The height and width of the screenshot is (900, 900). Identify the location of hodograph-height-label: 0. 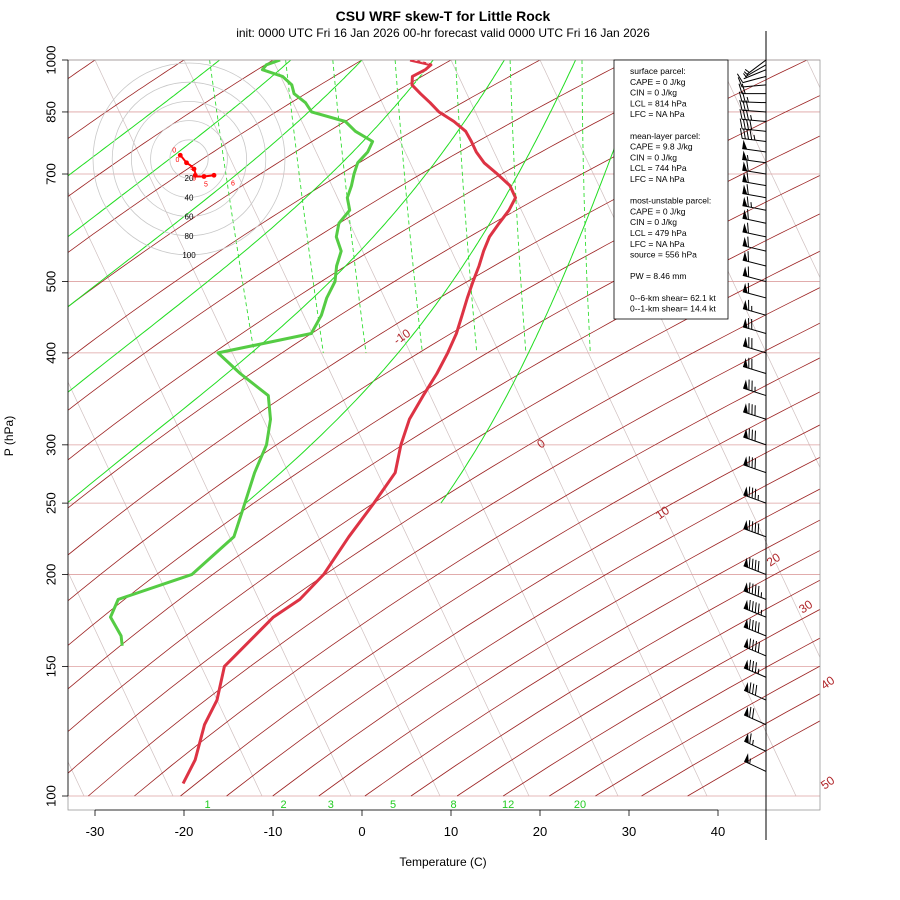
(174, 150).